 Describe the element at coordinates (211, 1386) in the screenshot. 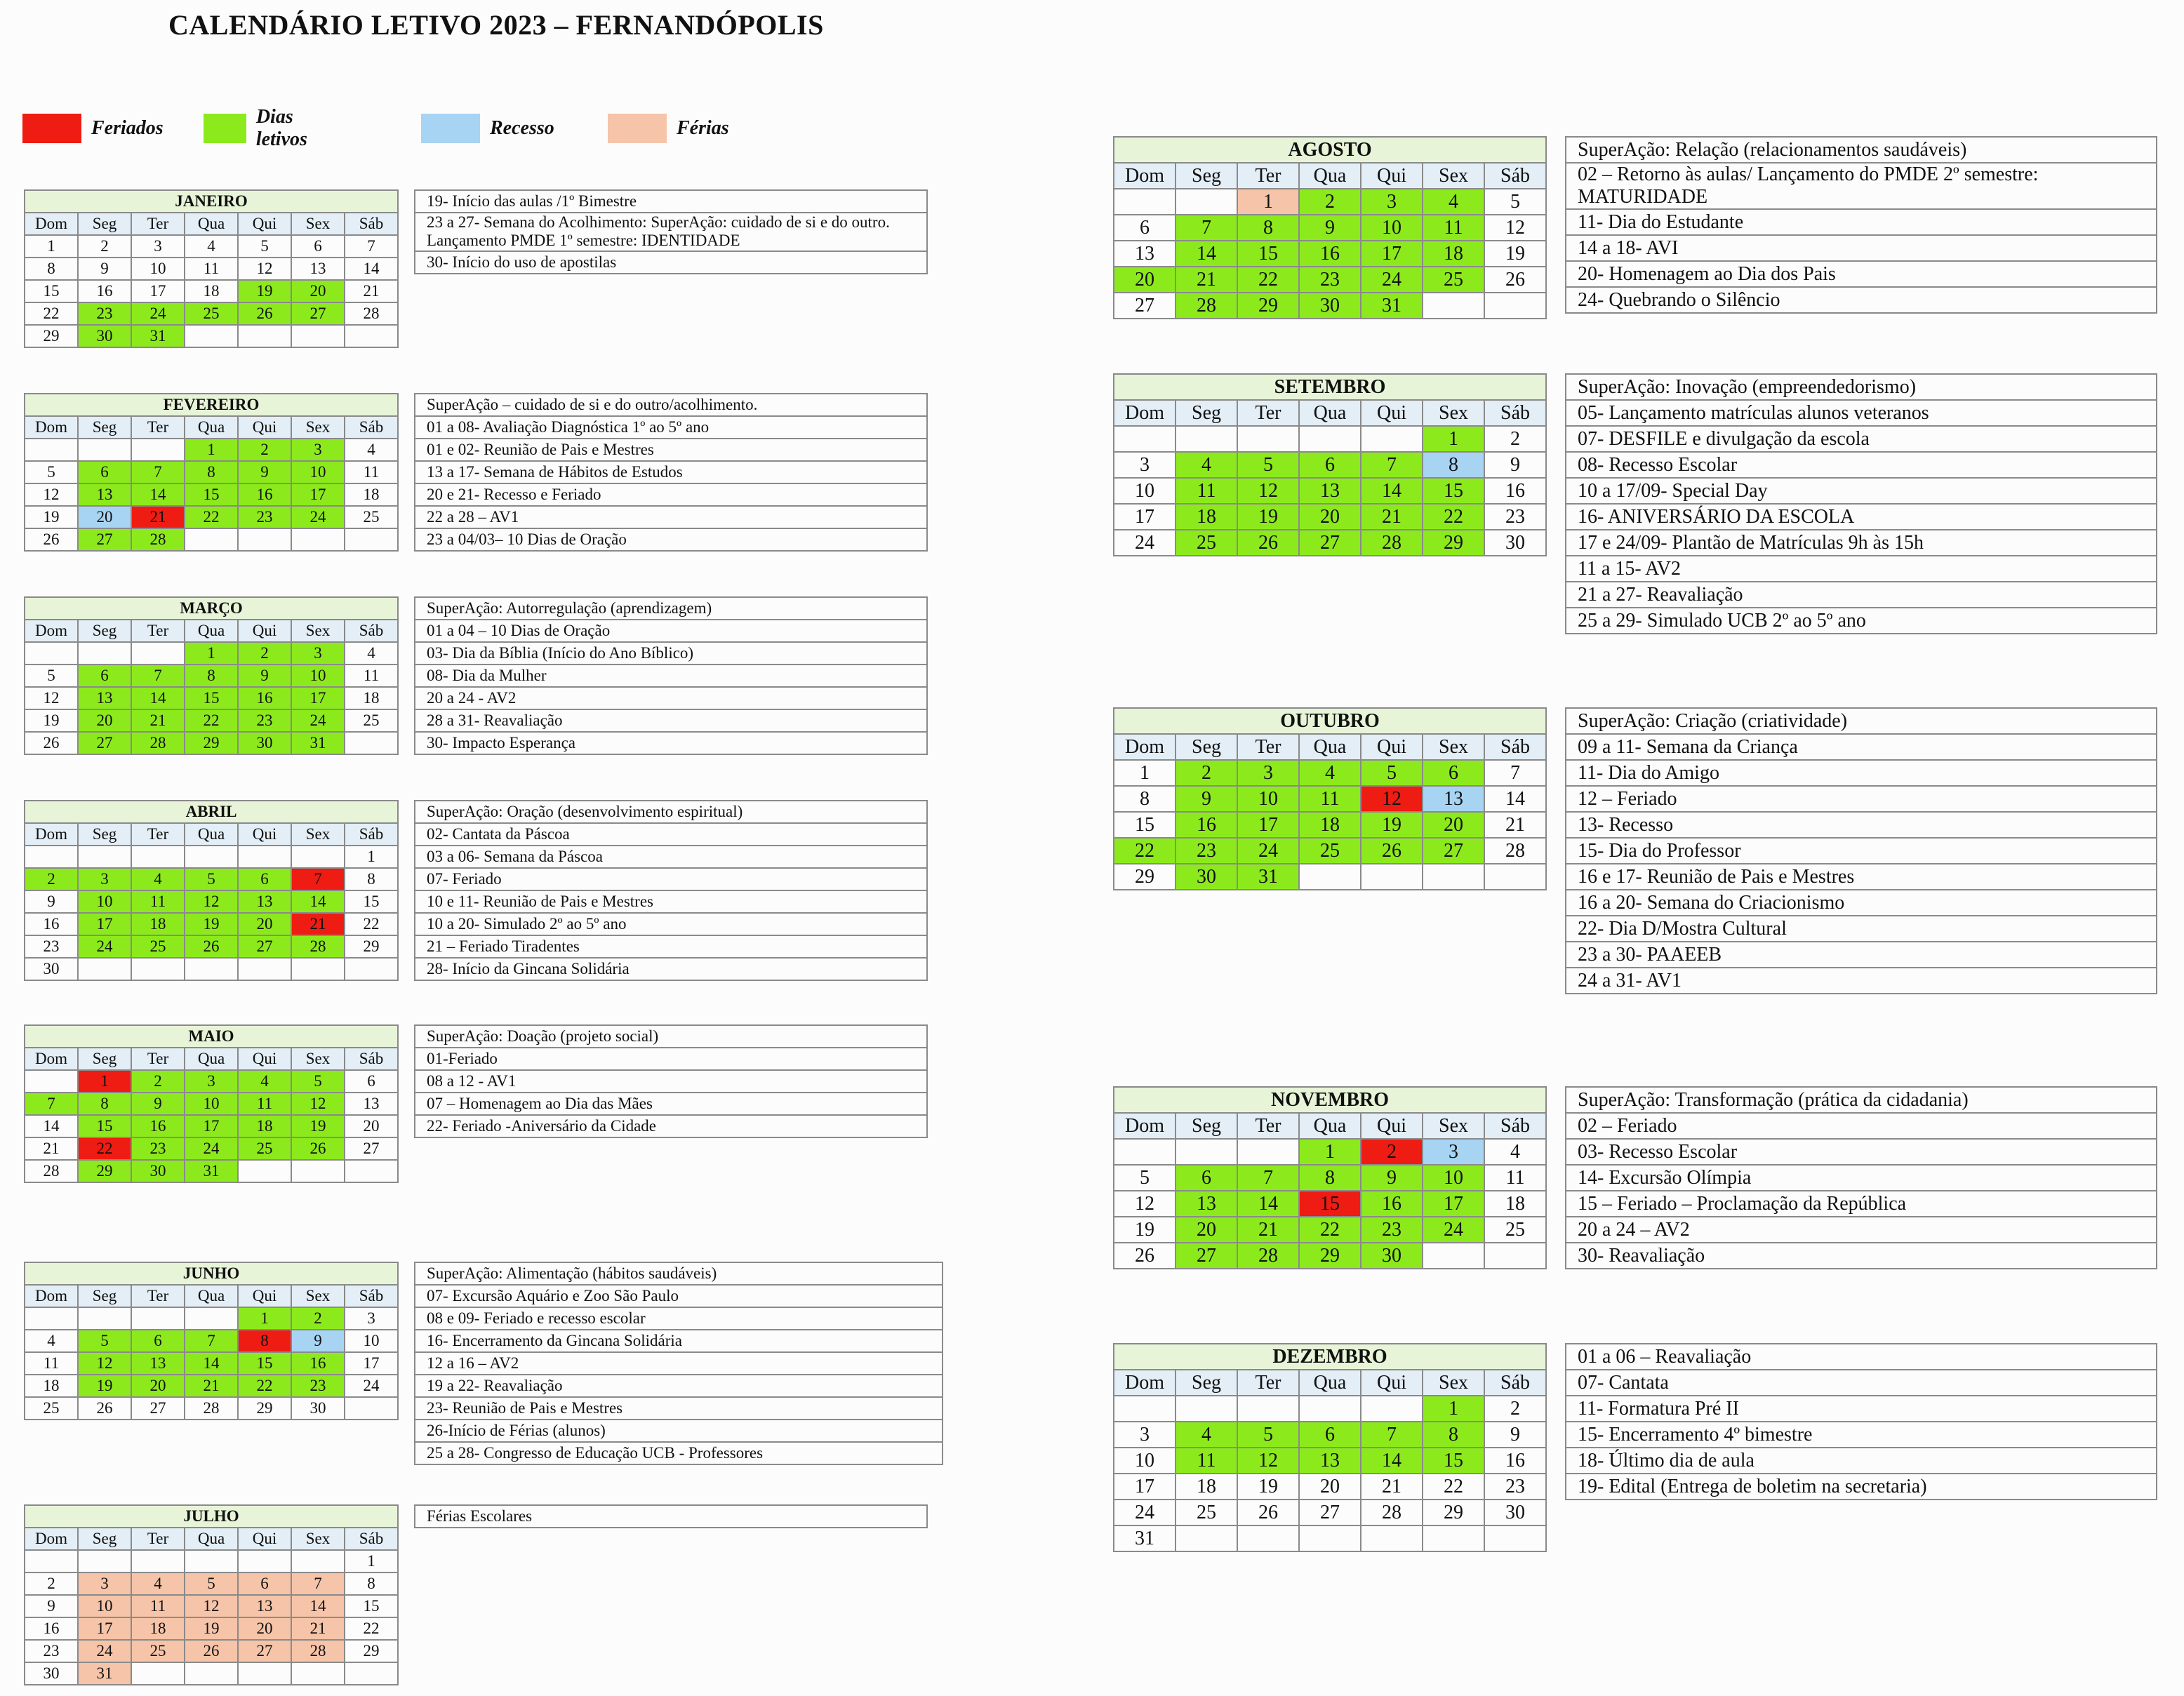

I see `day-cell: 21` at that location.